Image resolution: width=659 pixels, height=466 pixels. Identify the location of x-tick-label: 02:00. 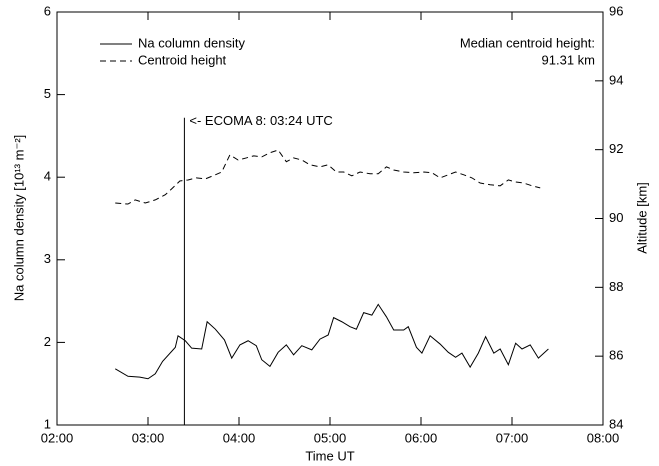
(57, 437).